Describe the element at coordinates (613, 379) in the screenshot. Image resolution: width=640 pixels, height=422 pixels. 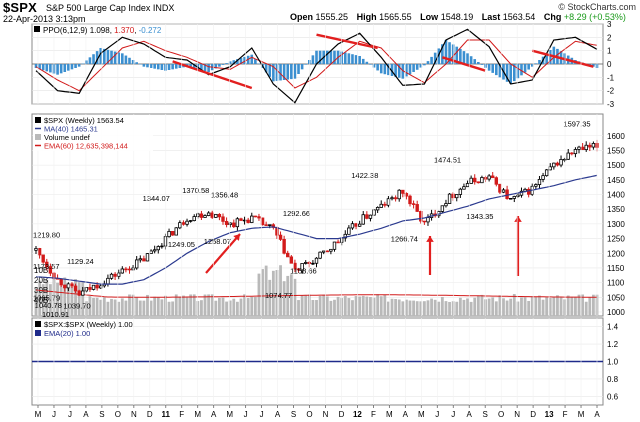
I see `ratio-tick-label: 0.8` at that location.